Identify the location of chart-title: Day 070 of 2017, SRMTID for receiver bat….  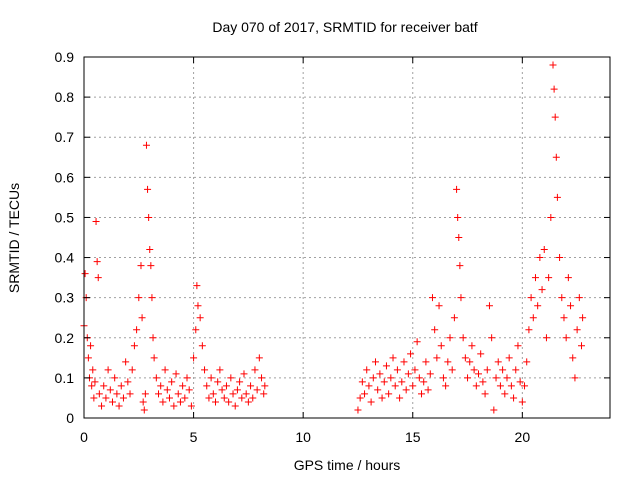
(344, 27).